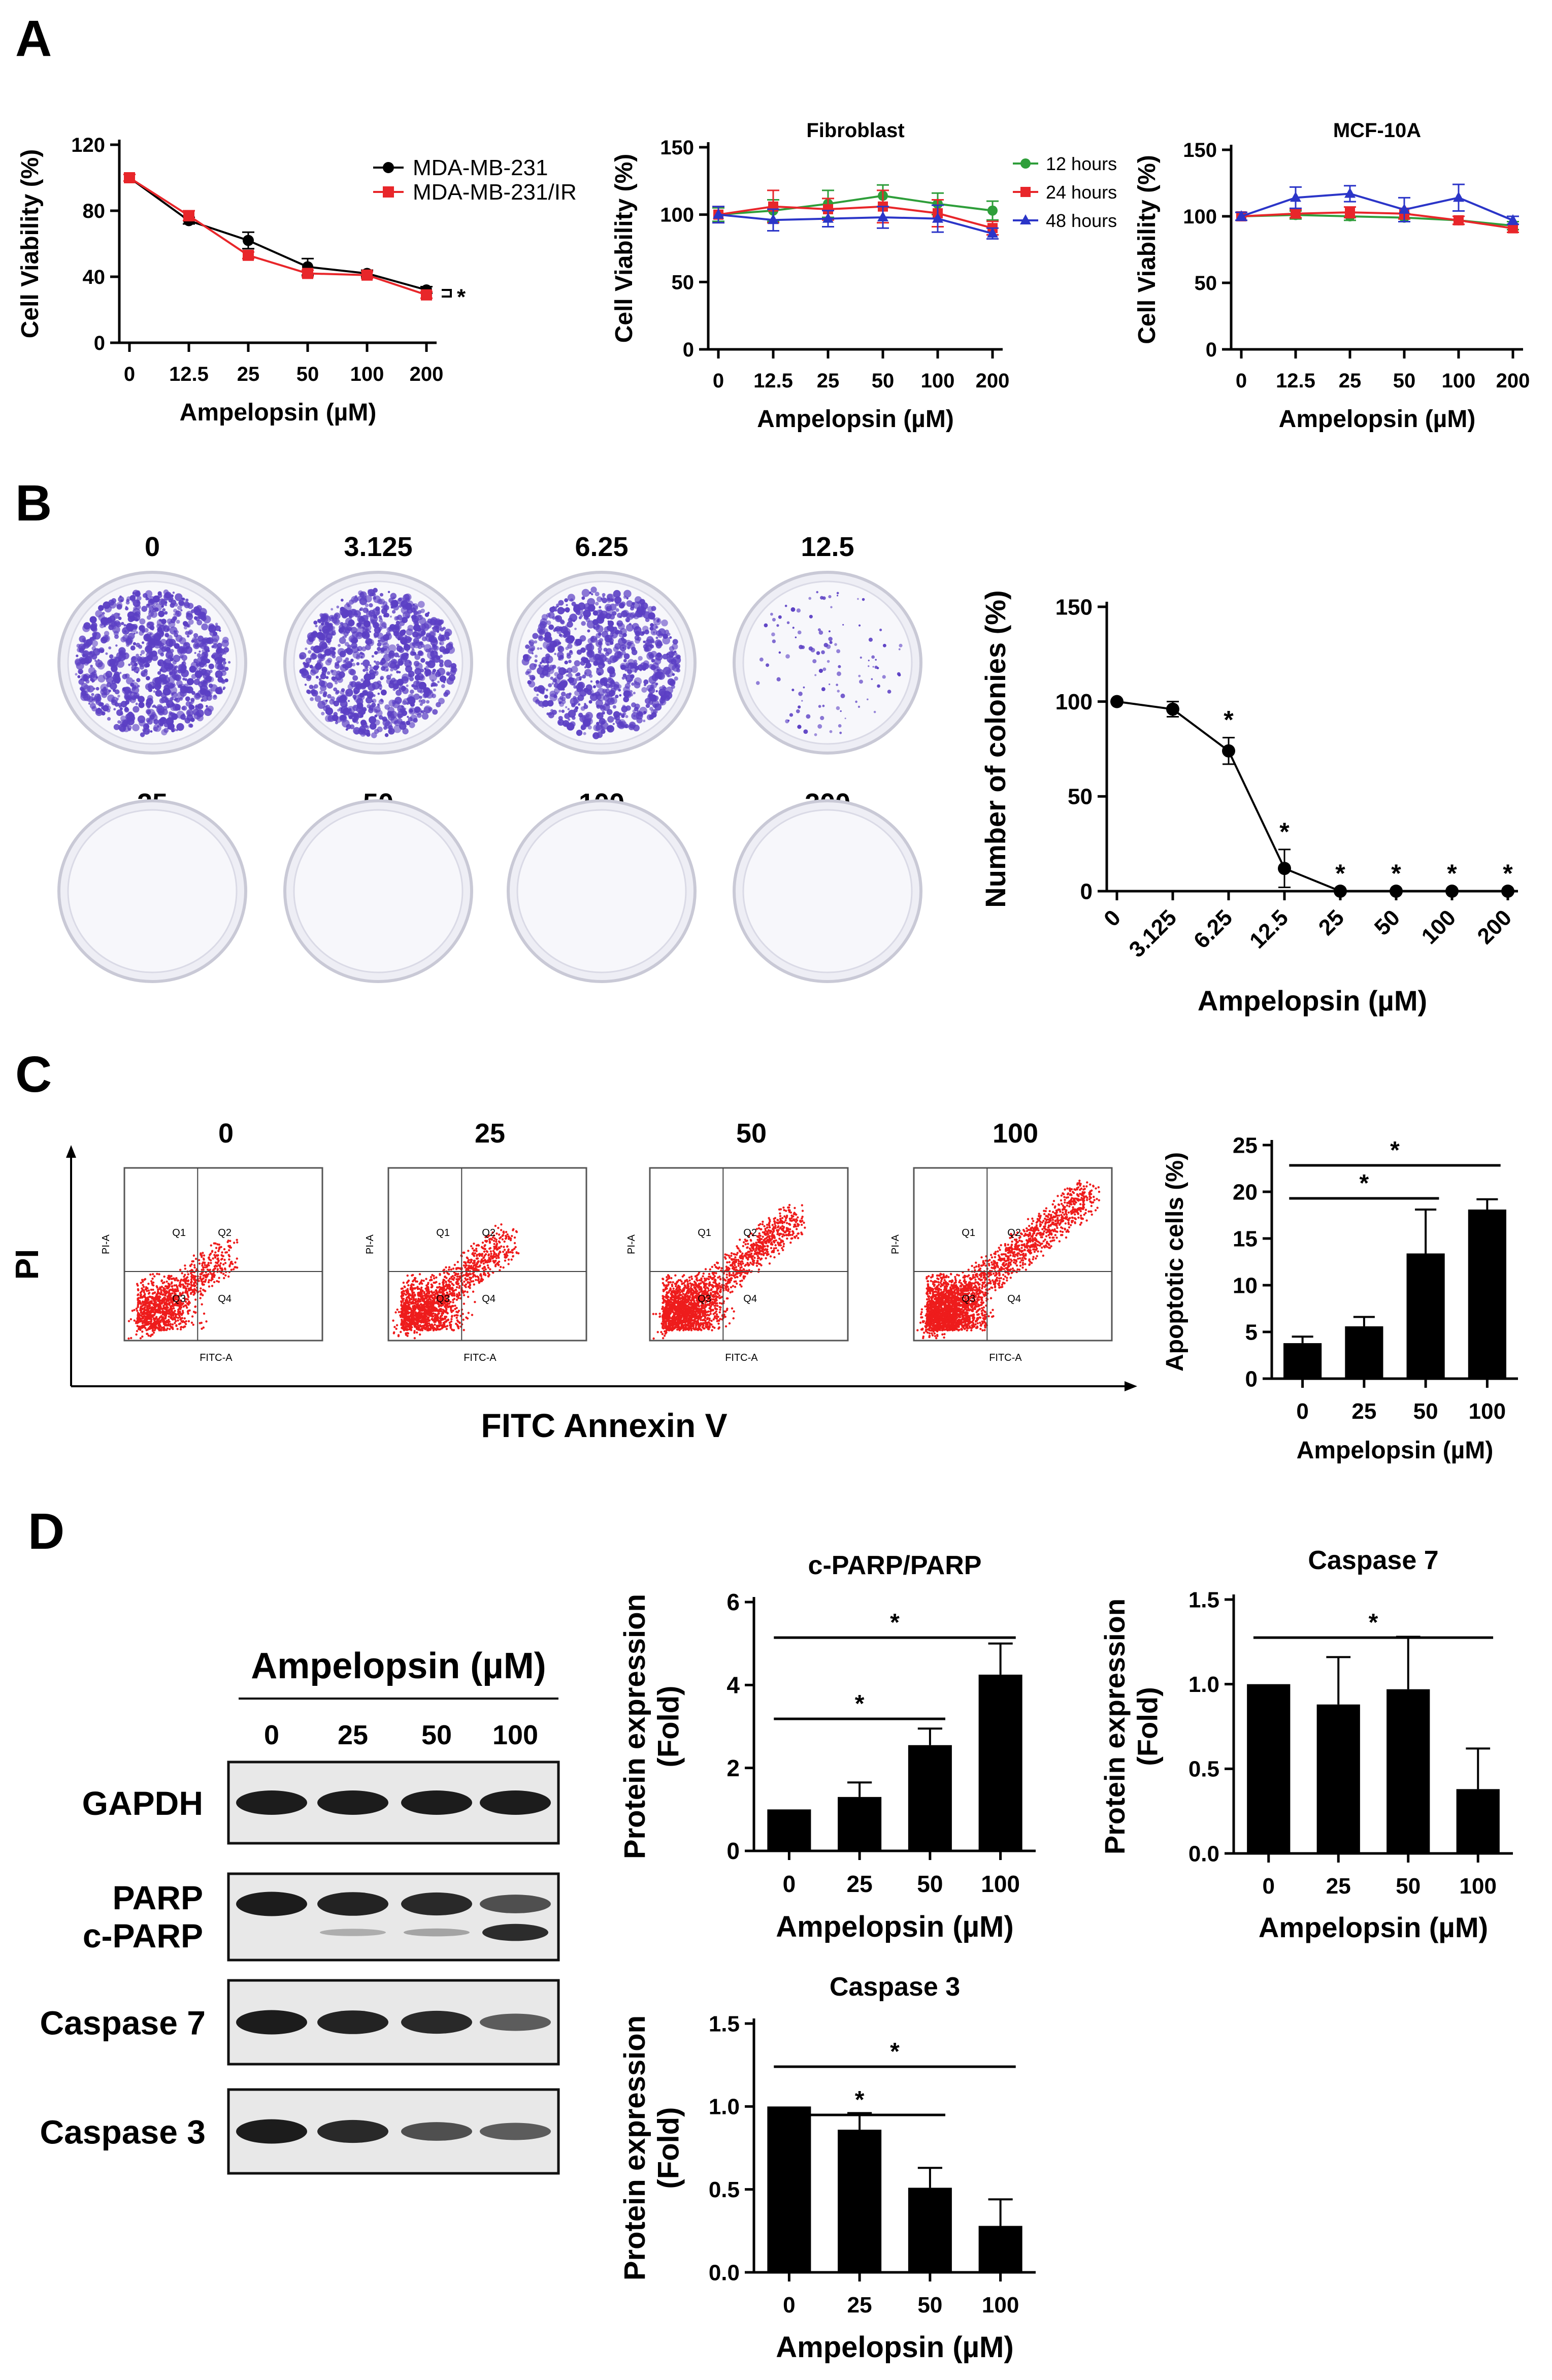 The image size is (1552, 2380). Describe the element at coordinates (99, 343) in the screenshot. I see `y-tick-label: 0` at that location.